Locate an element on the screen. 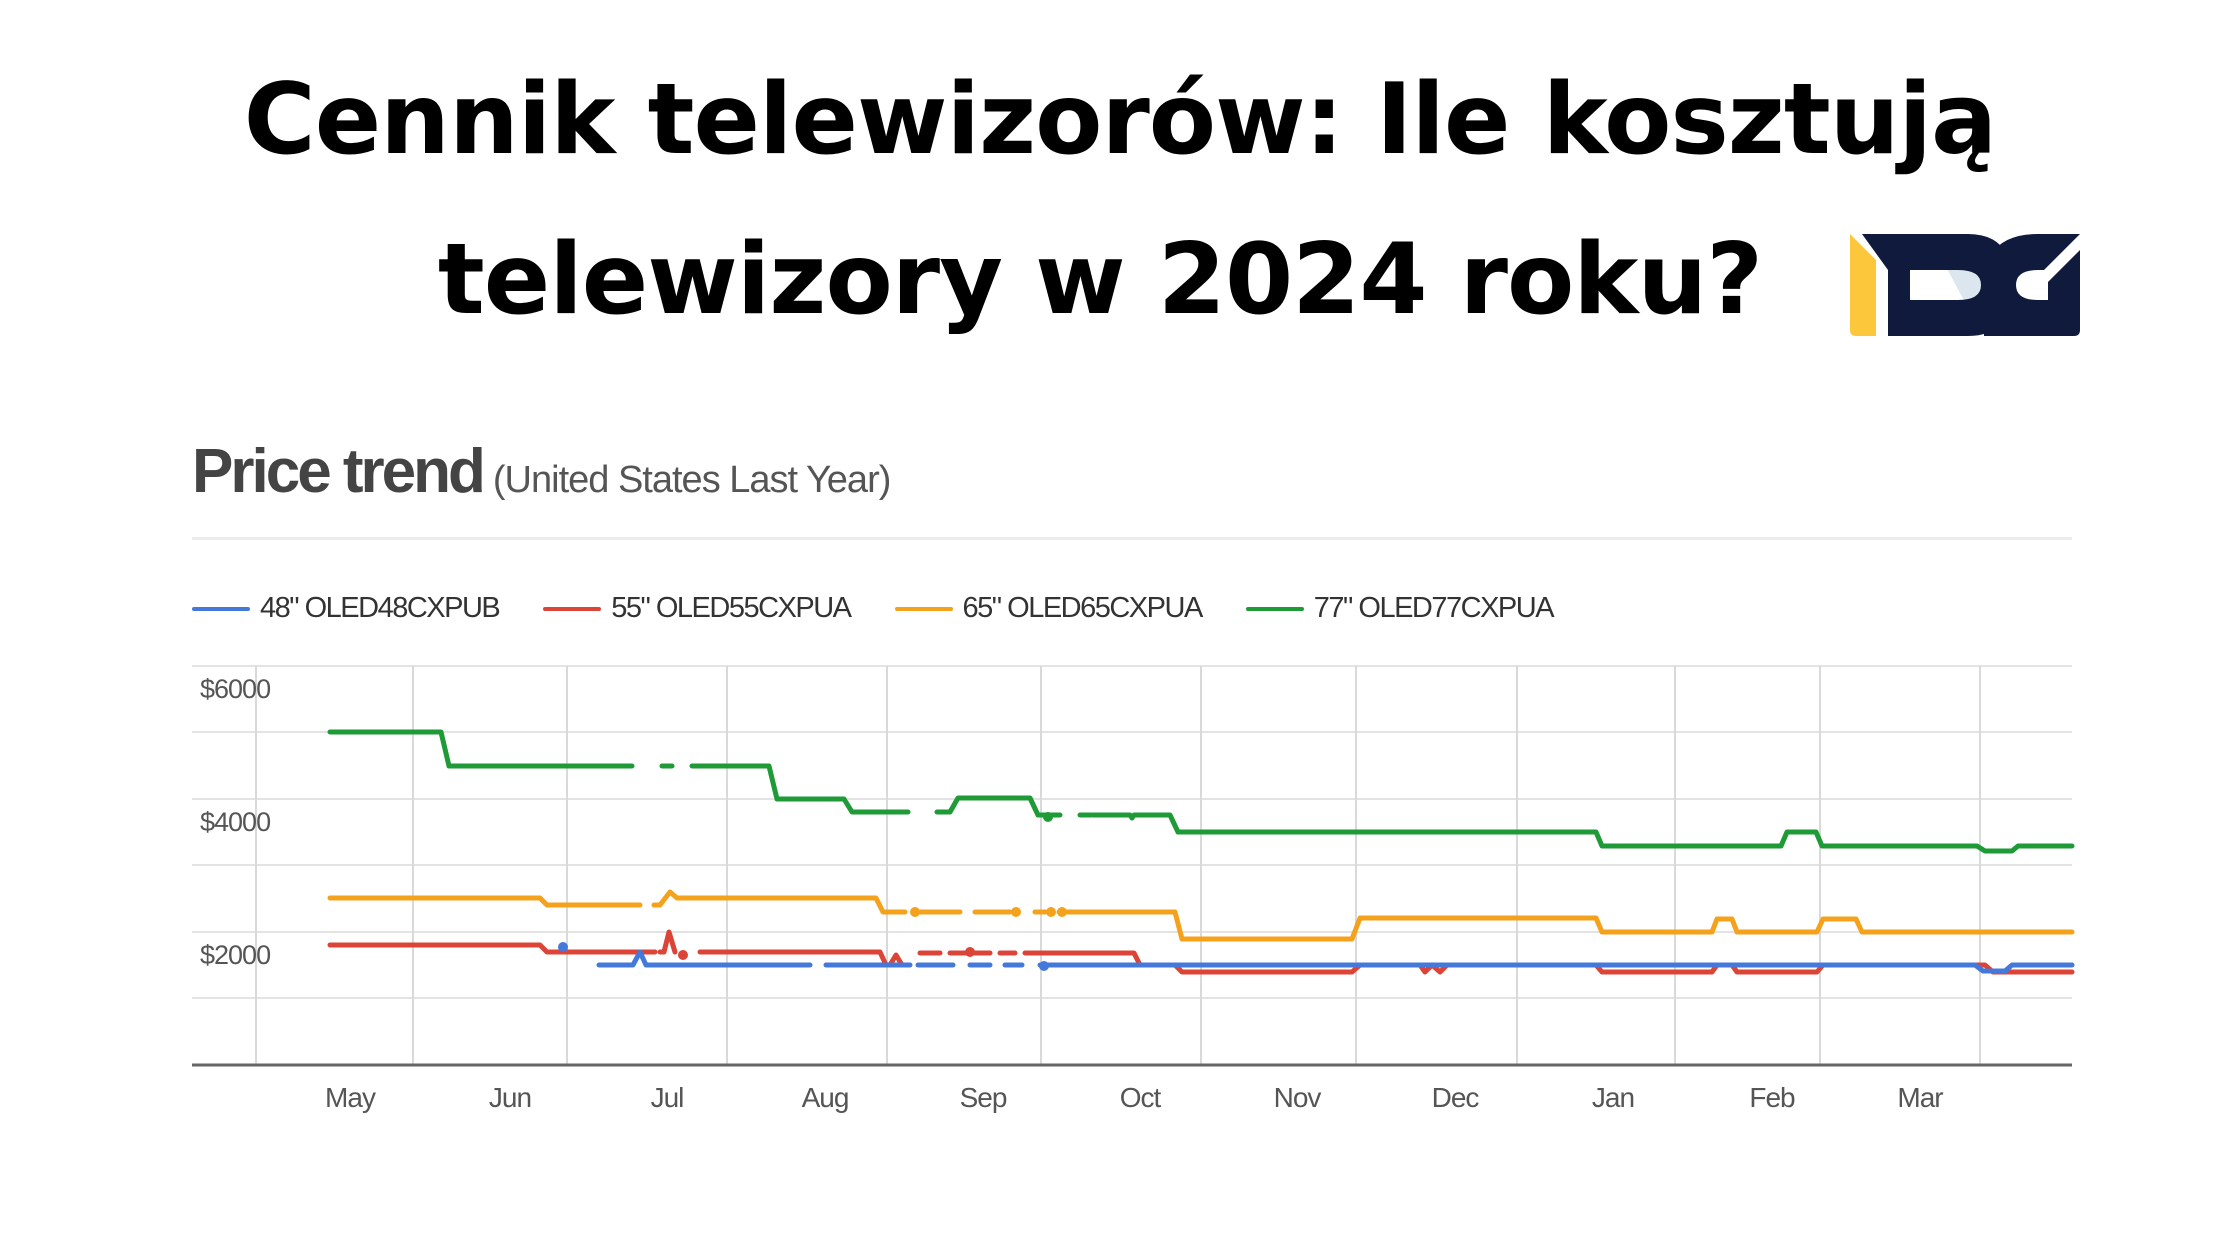  x-tick-label: Jan is located at coordinates (1613, 1097).